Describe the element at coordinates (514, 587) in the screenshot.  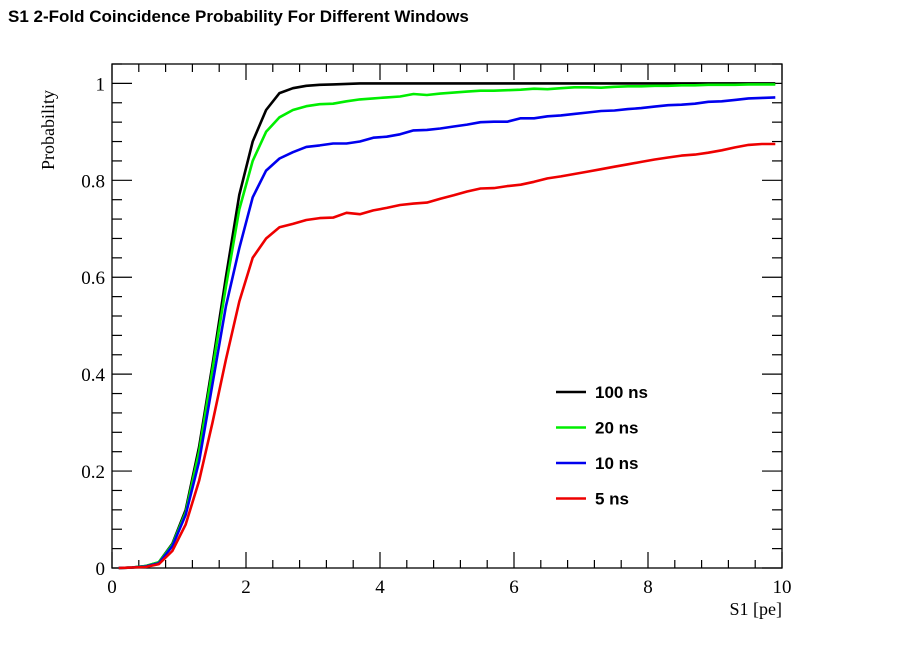
I see `x-tick-label: 6` at that location.